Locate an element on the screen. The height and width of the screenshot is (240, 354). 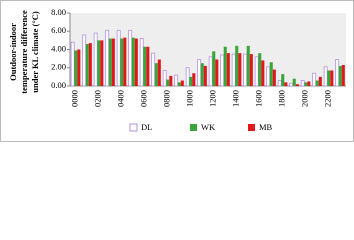
x-tick-label: 1000 is located at coordinates (190, 98).